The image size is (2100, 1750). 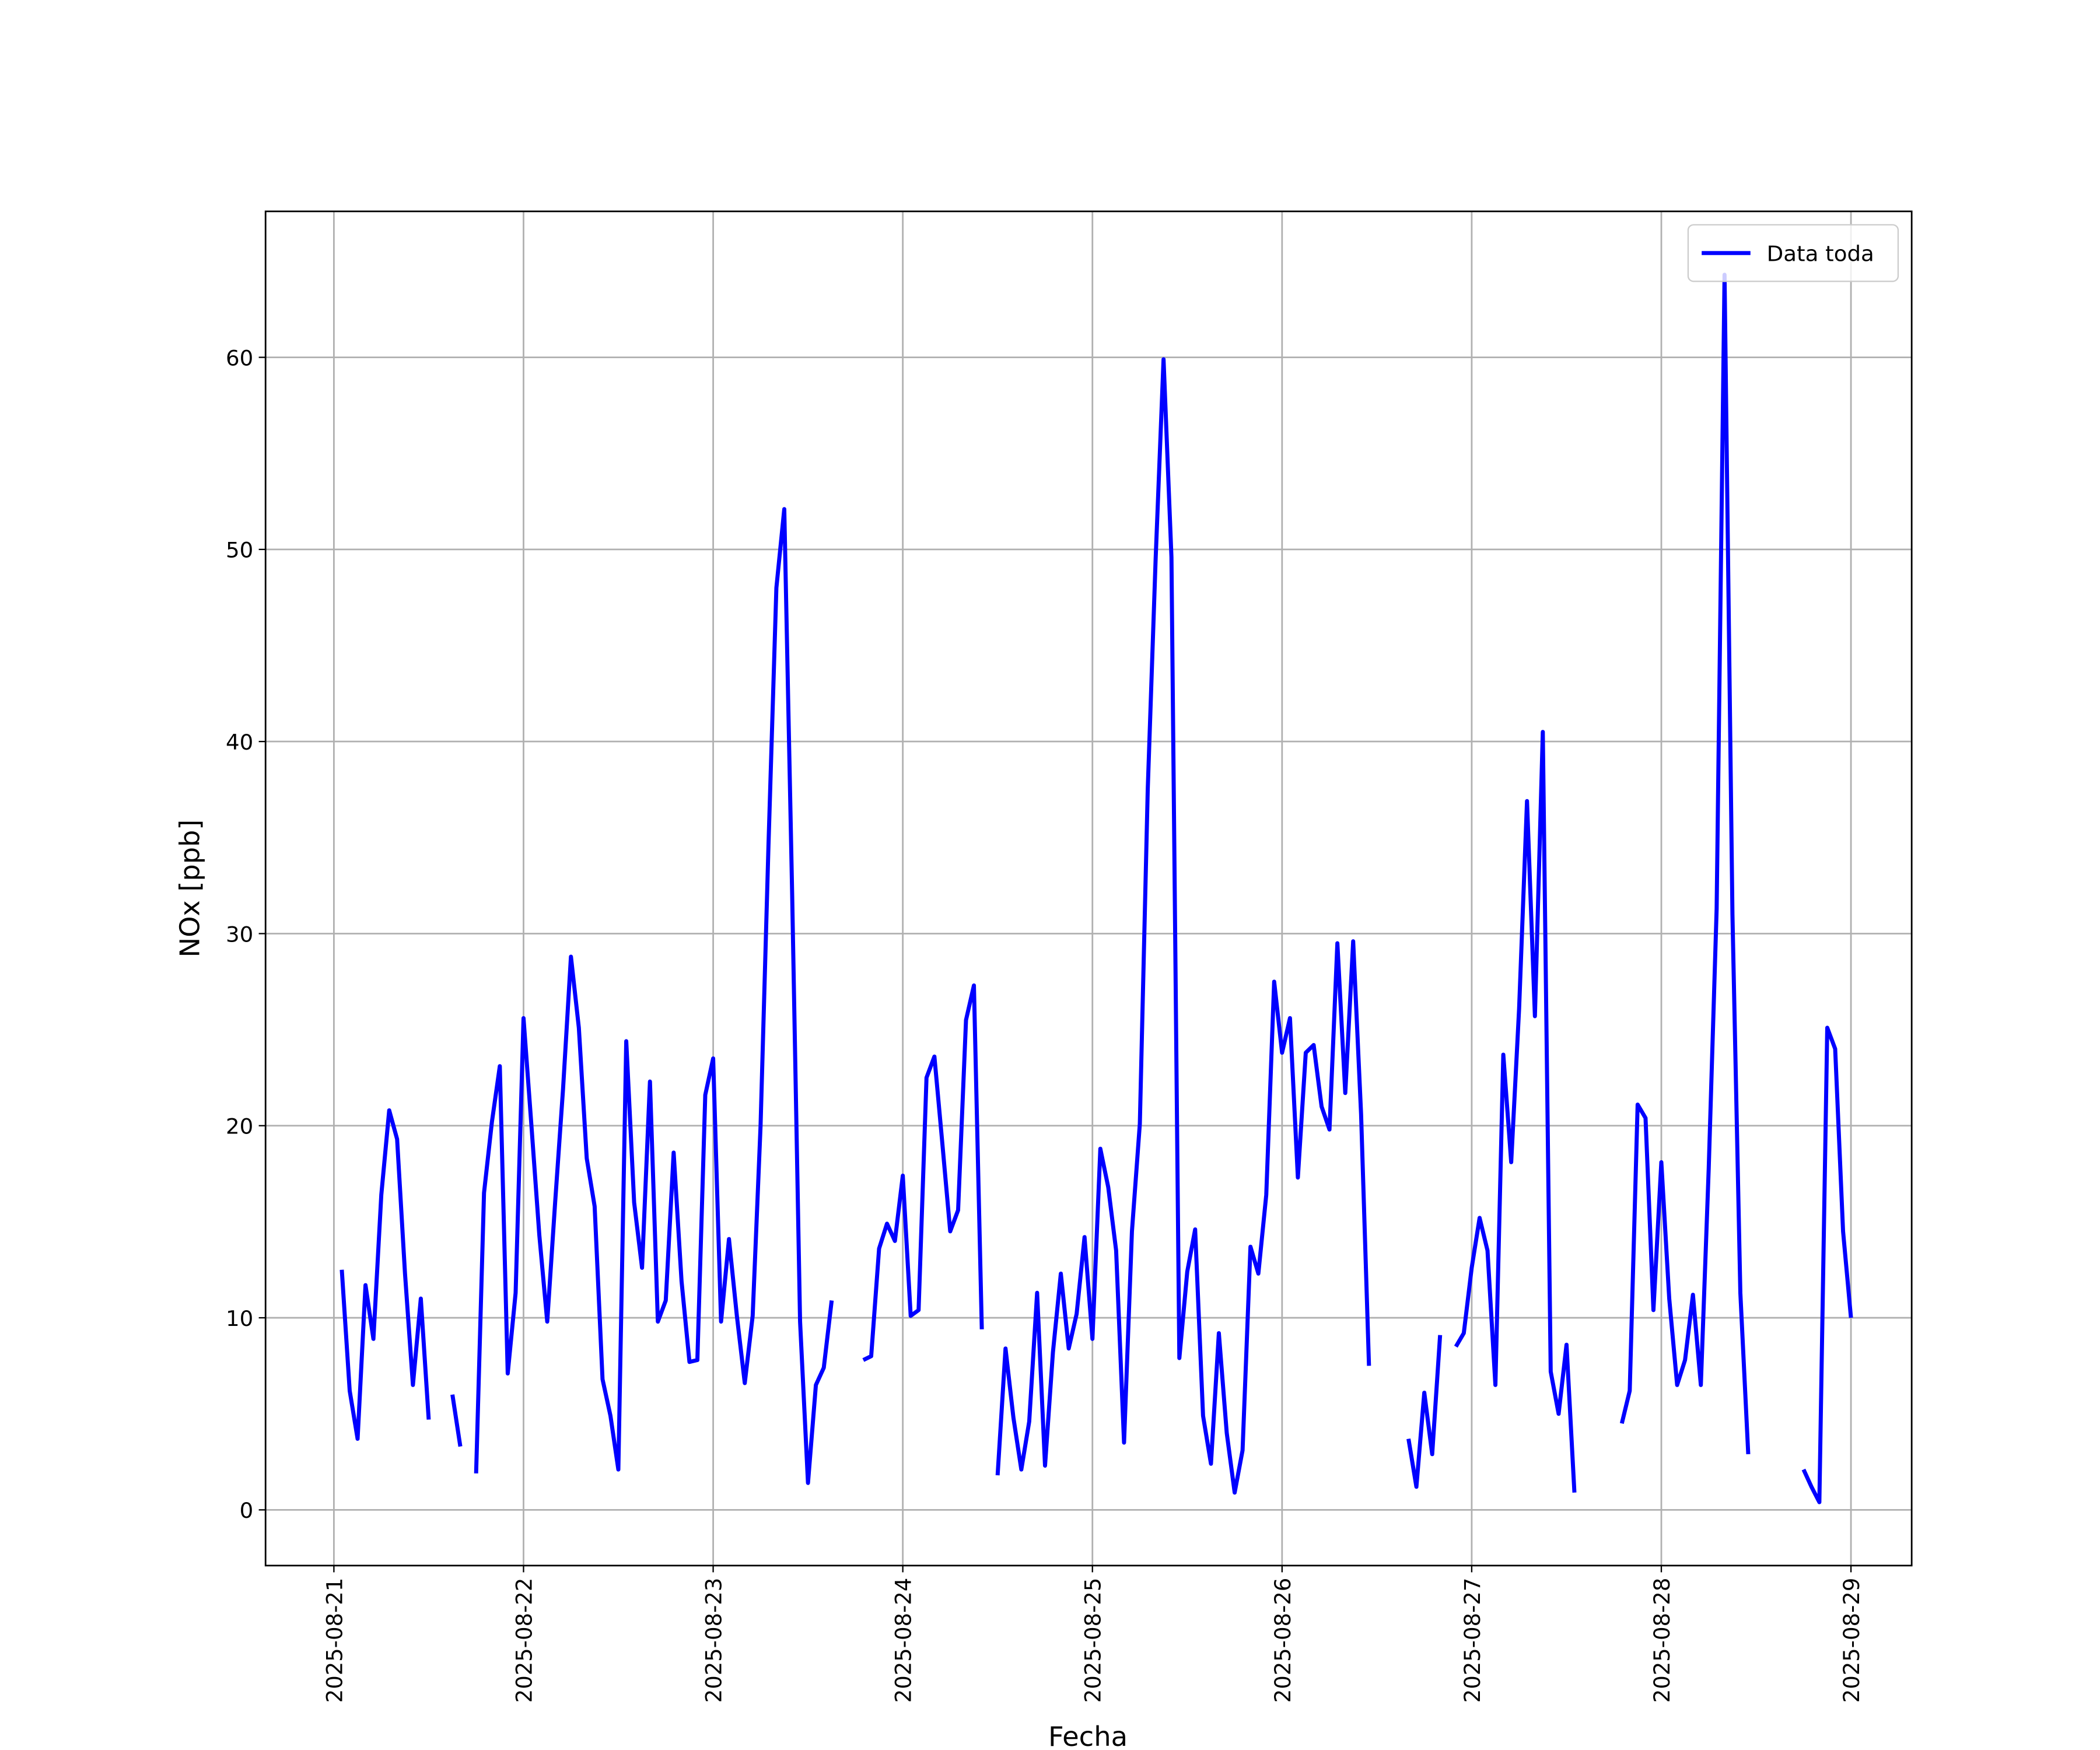 I want to click on y-tick-label: 30, so click(x=239, y=935).